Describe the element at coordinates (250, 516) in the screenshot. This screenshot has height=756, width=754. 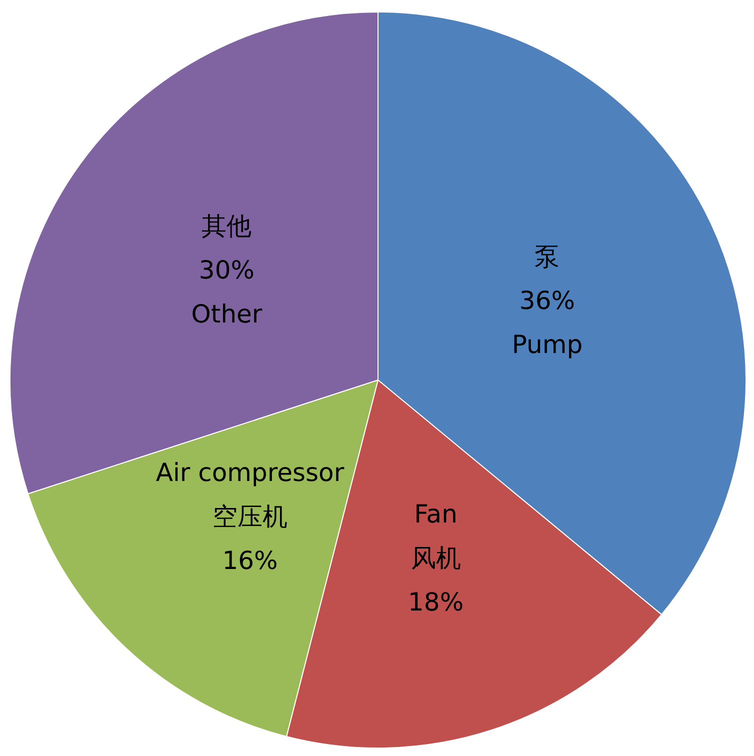
I see `slice-label: Air compressor 空压机 16%` at that location.